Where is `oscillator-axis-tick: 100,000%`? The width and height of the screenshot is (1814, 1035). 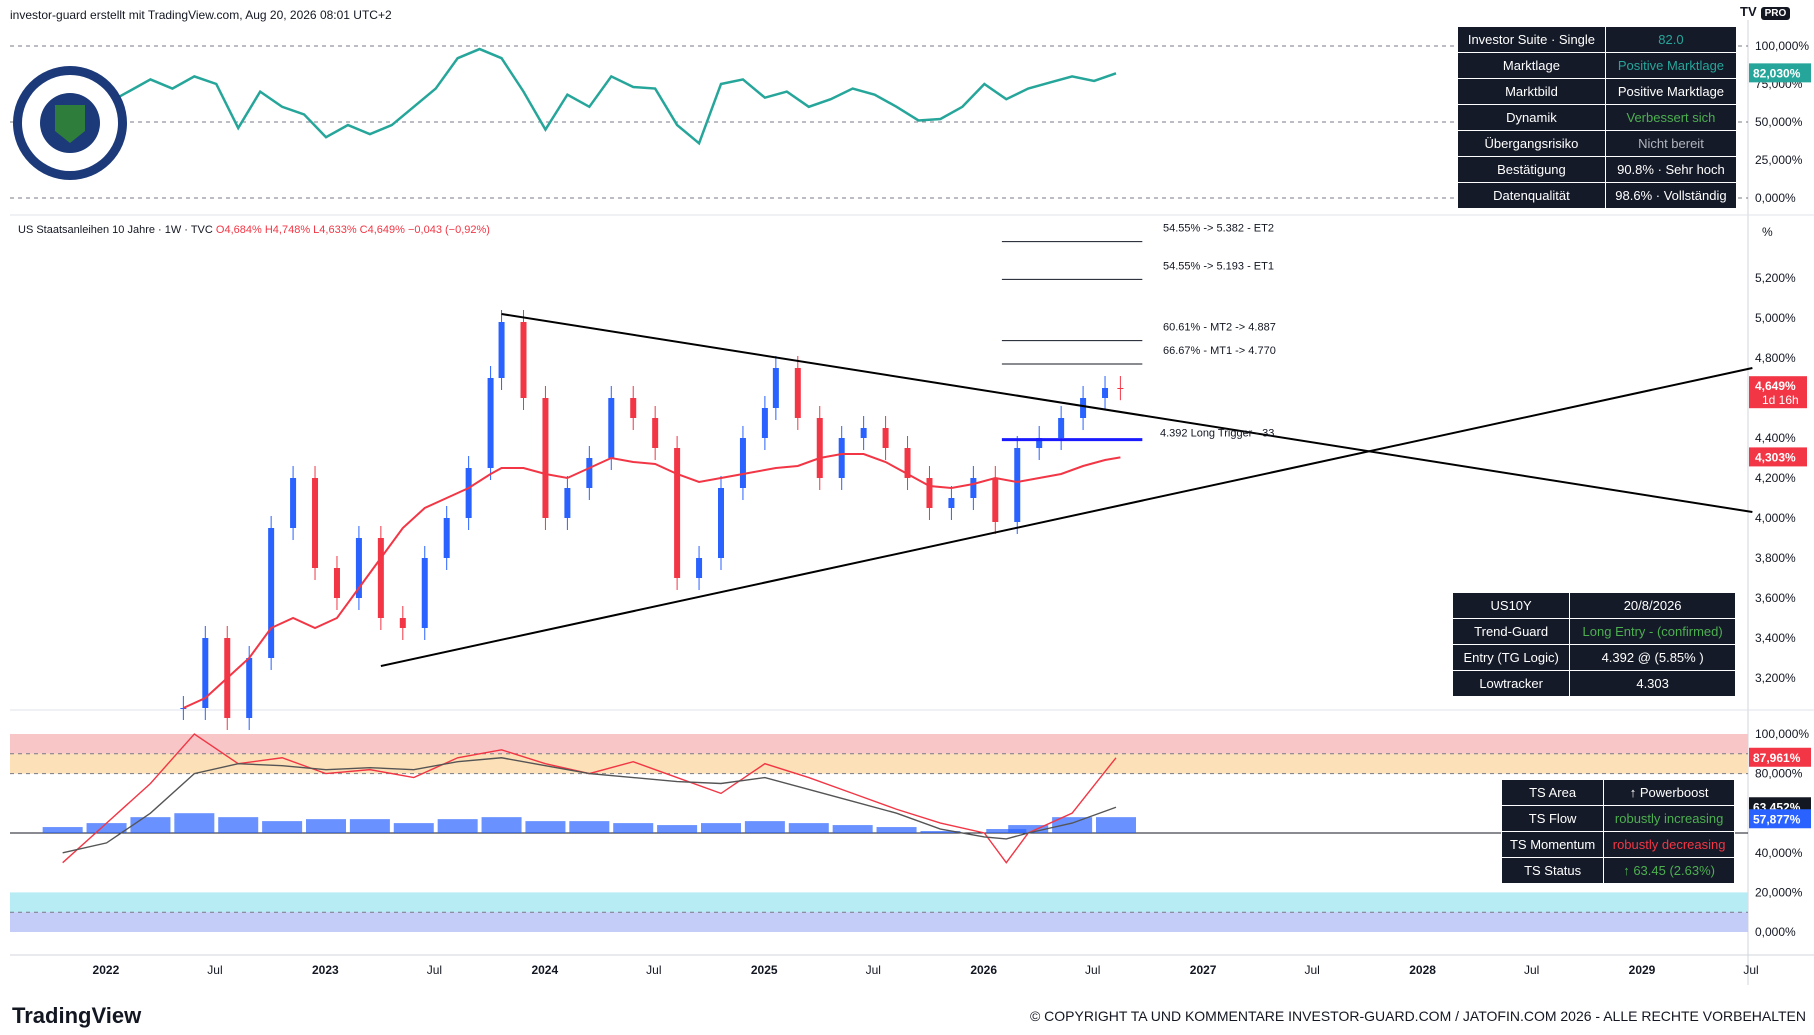 oscillator-axis-tick: 100,000% is located at coordinates (1782, 46).